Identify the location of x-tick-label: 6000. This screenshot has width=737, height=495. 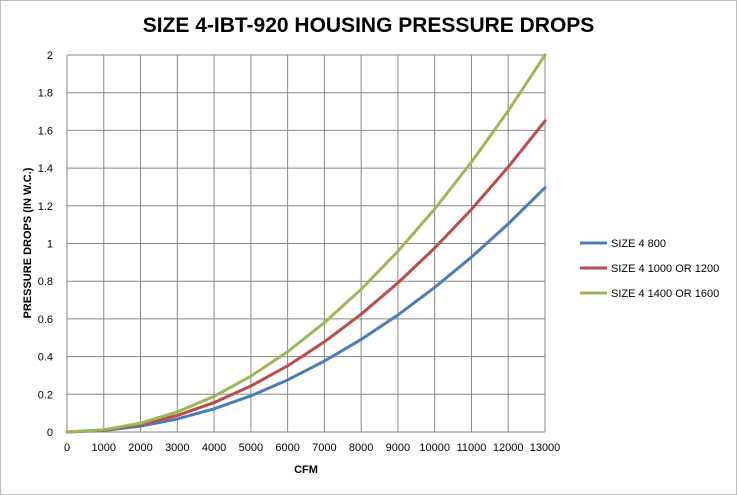
(287, 448).